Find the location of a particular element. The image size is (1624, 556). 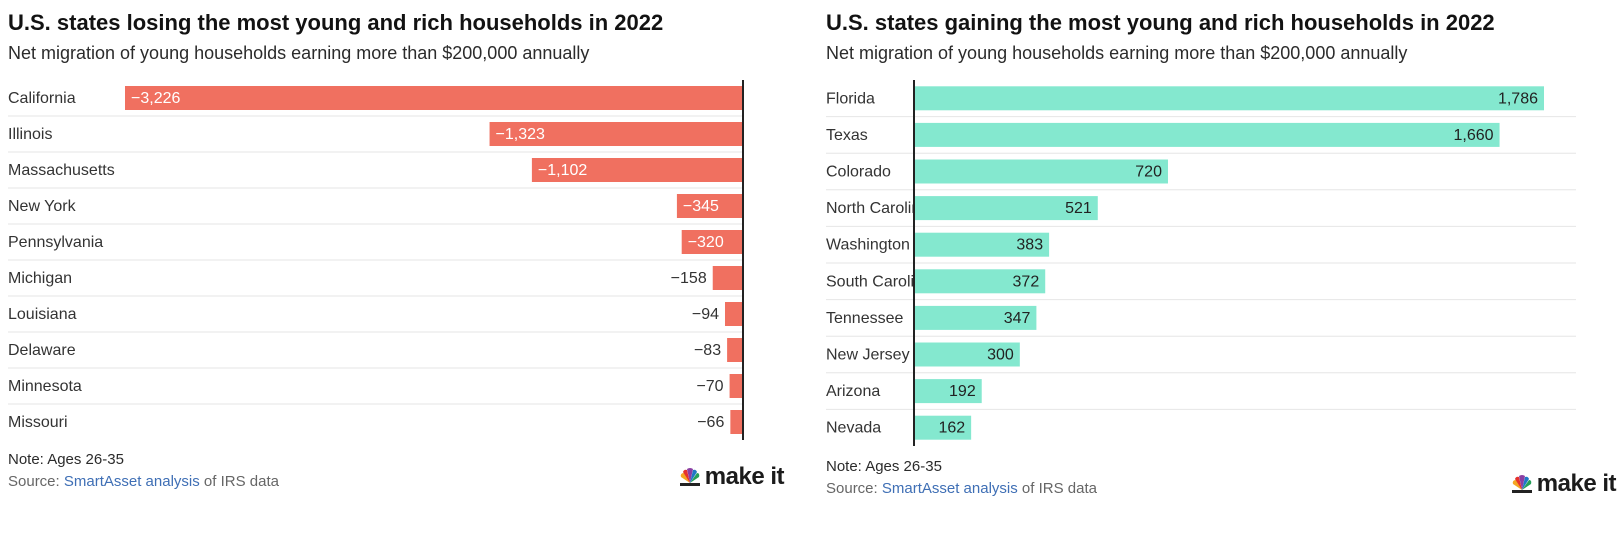

category-label: New Jersey is located at coordinates (868, 355).